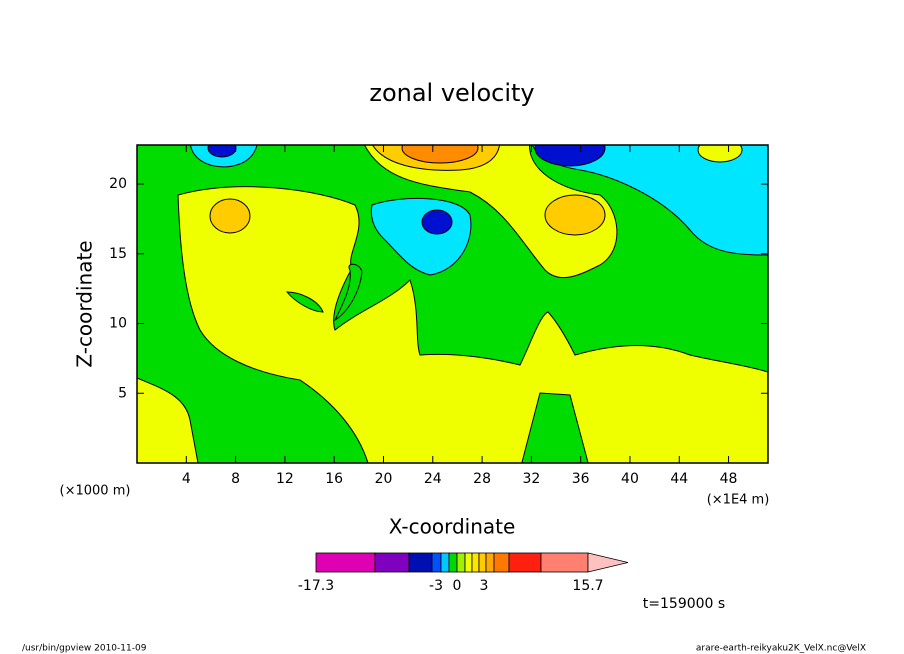 This screenshot has width=904, height=654. Describe the element at coordinates (186, 479) in the screenshot. I see `x-tick-label: 4` at that location.